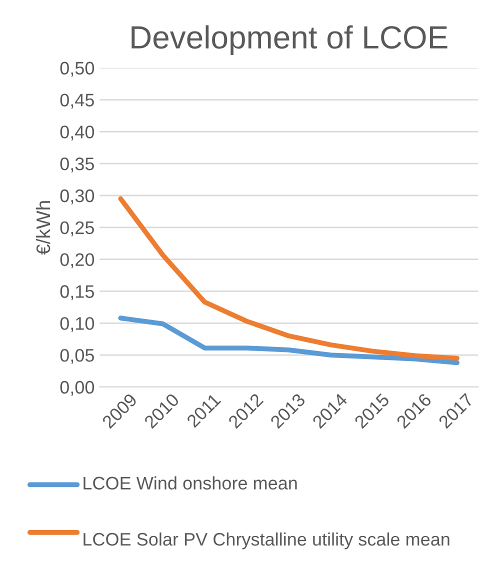  What do you see at coordinates (77, 165) in the screenshot?
I see `y-tick-label: 0,35` at bounding box center [77, 165].